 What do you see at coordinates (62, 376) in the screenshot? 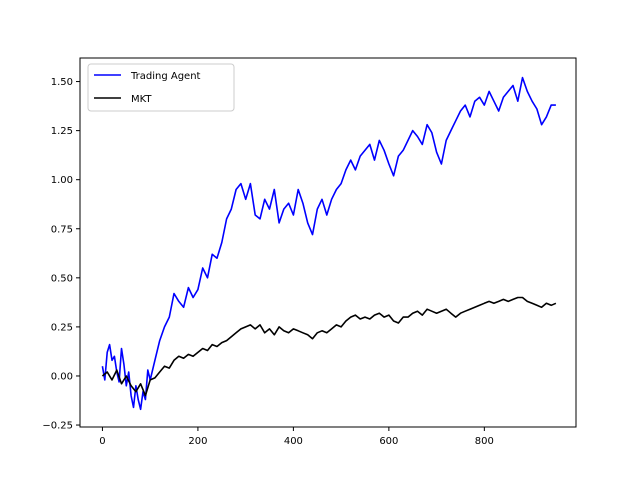
I see `y-tick-label: 0.00` at bounding box center [62, 376].